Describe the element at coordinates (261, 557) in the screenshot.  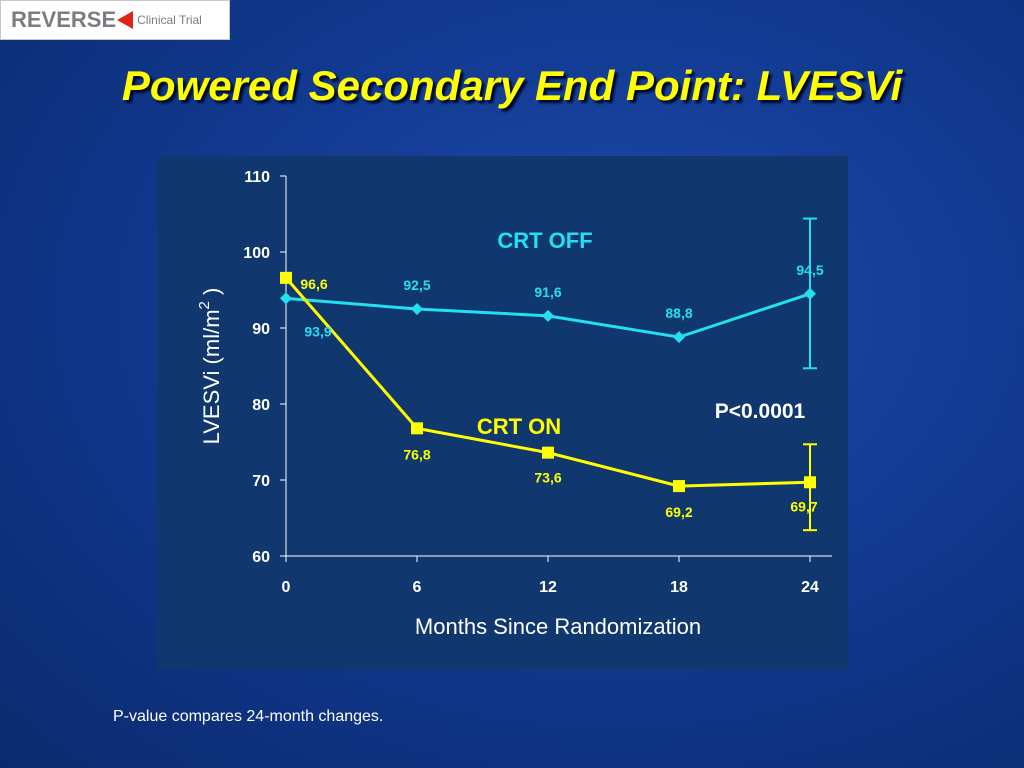
I see `y-tick-label: 60` at that location.